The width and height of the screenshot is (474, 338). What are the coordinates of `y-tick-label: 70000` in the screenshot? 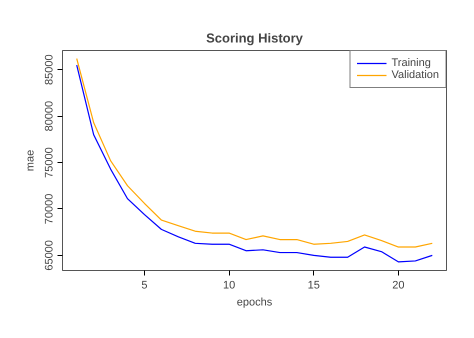 It's located at (50, 209).